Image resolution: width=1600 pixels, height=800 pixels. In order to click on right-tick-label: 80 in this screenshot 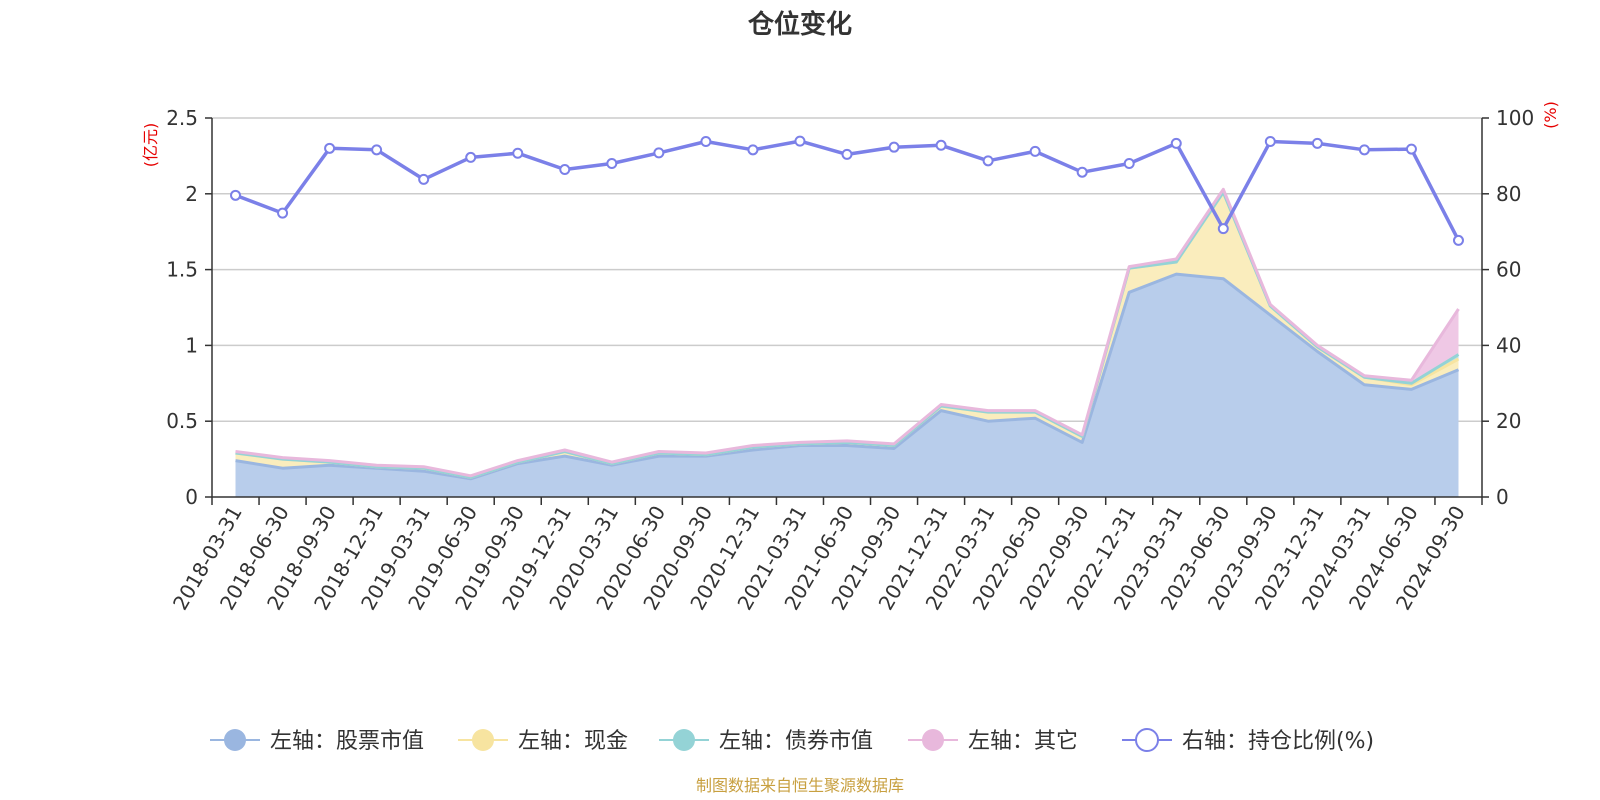, I will do `click(1508, 194)`.